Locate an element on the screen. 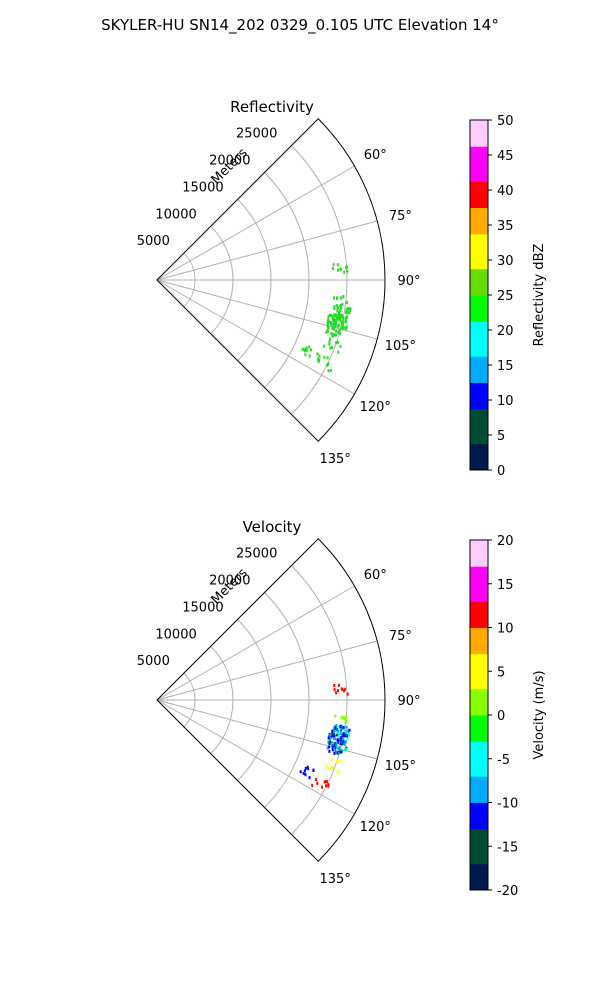  colorbar: -20 -15 -10 -5 0 5 10 15 20 Velocity (m/s) is located at coordinates (508, 716).